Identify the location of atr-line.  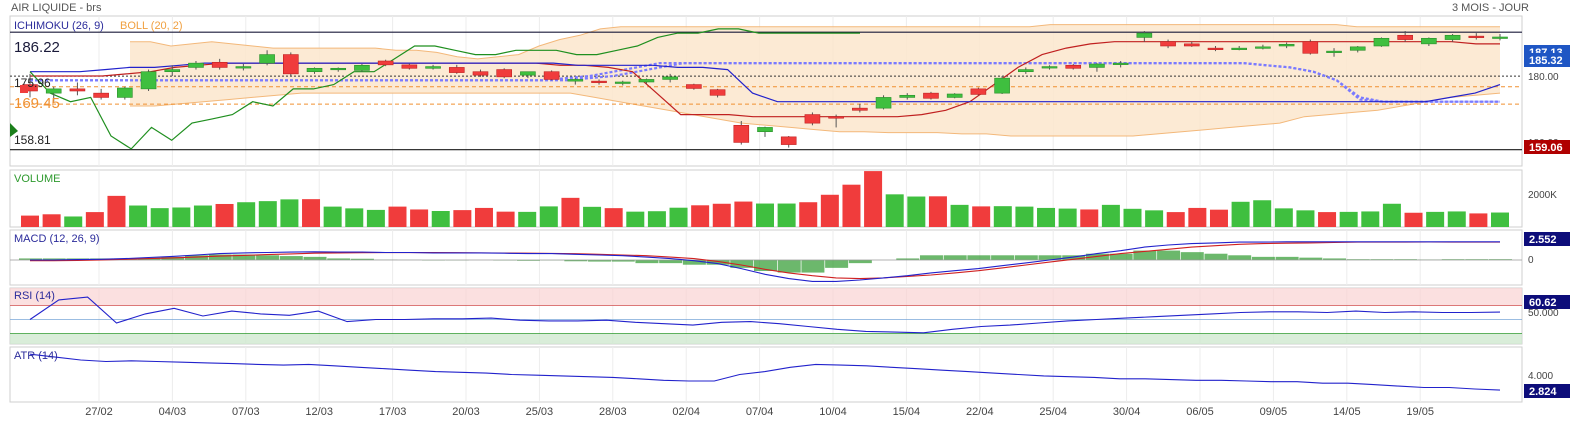
(765, 372).